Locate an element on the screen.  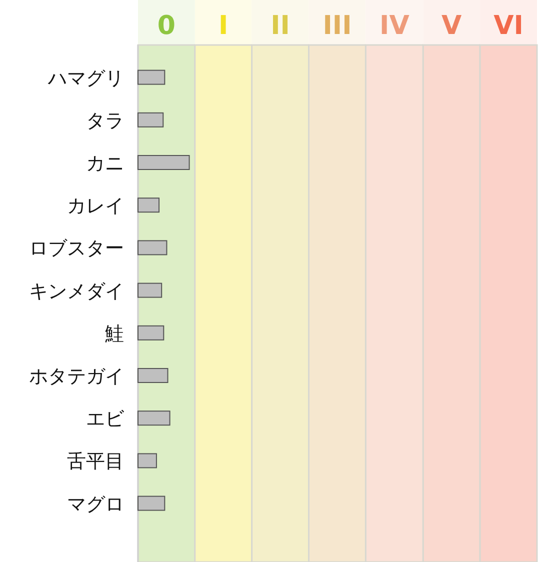
band-label: V is located at coordinates (452, 26).